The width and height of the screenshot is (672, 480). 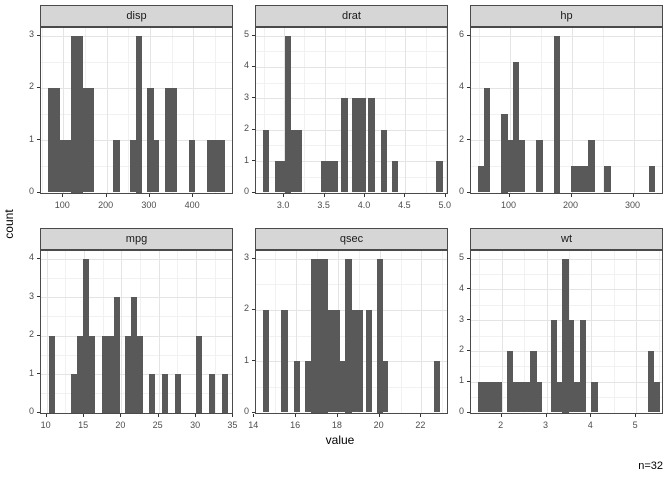 I want to click on x-tick-label: 30, so click(x=195, y=425).